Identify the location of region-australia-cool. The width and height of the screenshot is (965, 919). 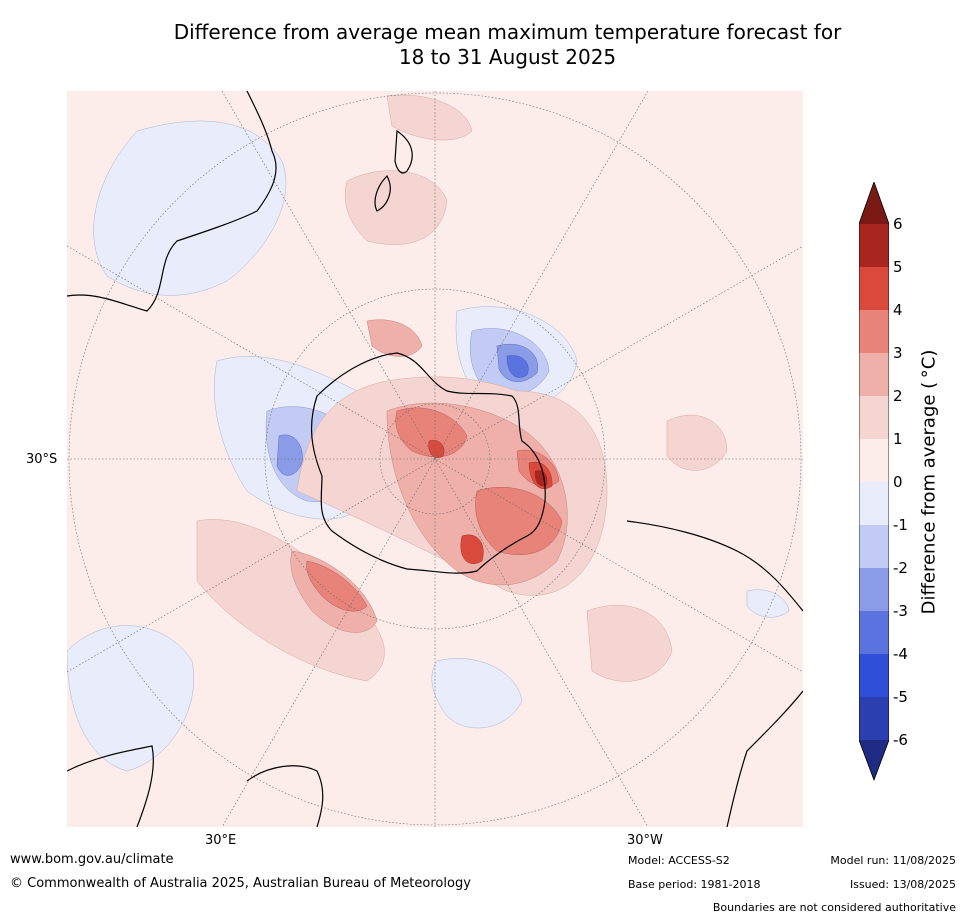
(190, 208).